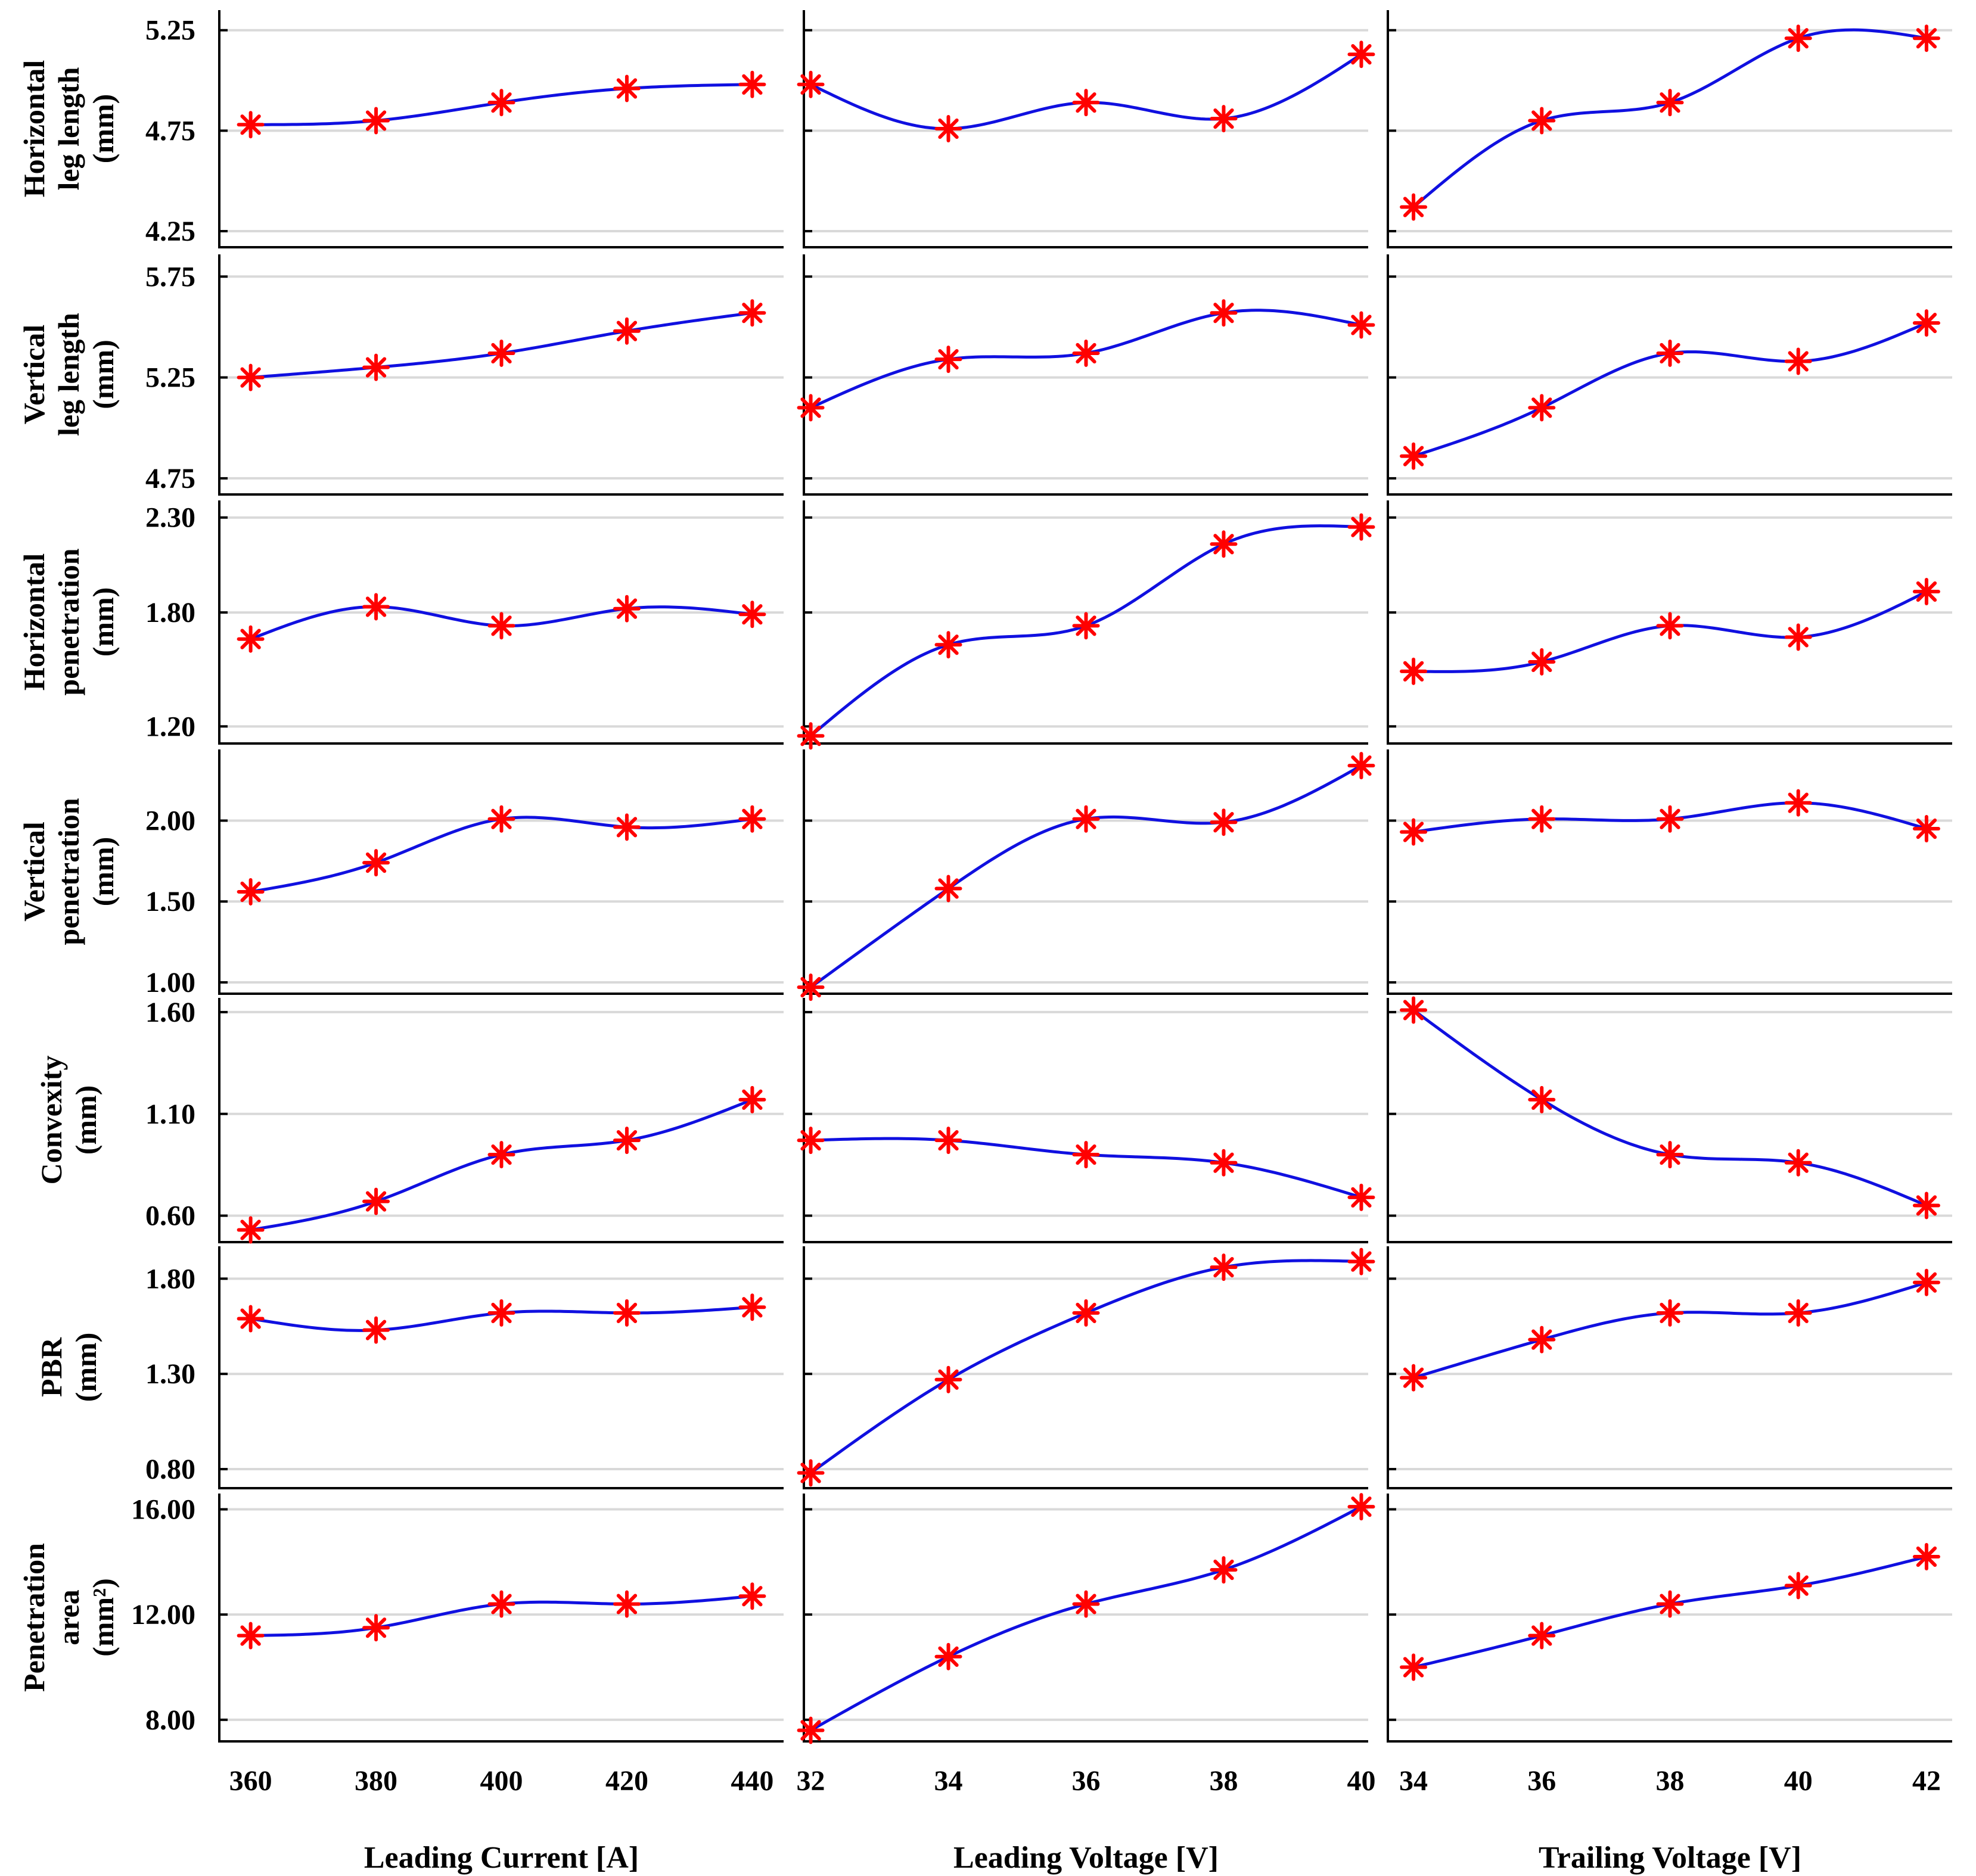 The height and width of the screenshot is (1876, 1976). I want to click on x-tick-label: 38, so click(1223, 1781).